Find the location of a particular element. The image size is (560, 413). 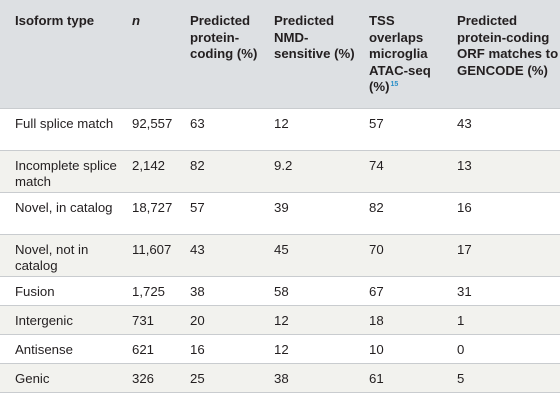

cell-orf-gencode: 16 is located at coordinates (501, 212).